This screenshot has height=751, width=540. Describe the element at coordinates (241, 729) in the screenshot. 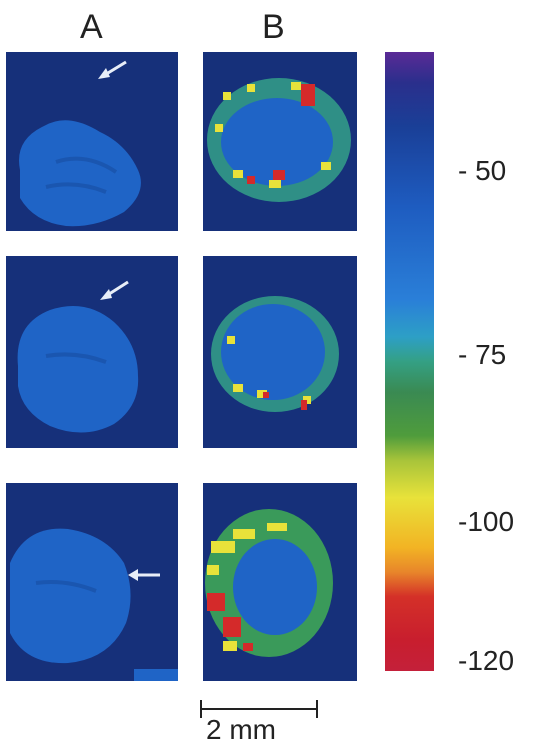

I see `scale-bar-label: 2 mm` at that location.